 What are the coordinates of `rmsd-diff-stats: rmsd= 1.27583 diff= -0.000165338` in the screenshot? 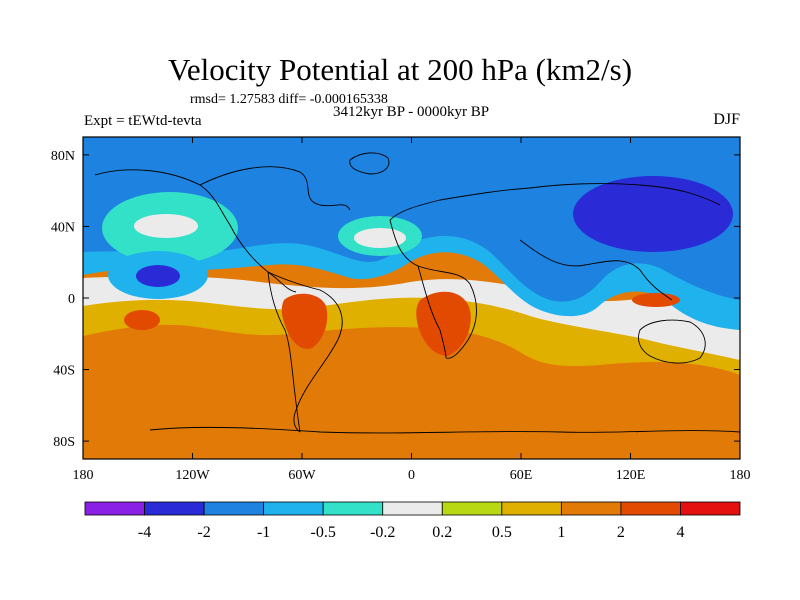 It's located at (289, 99).